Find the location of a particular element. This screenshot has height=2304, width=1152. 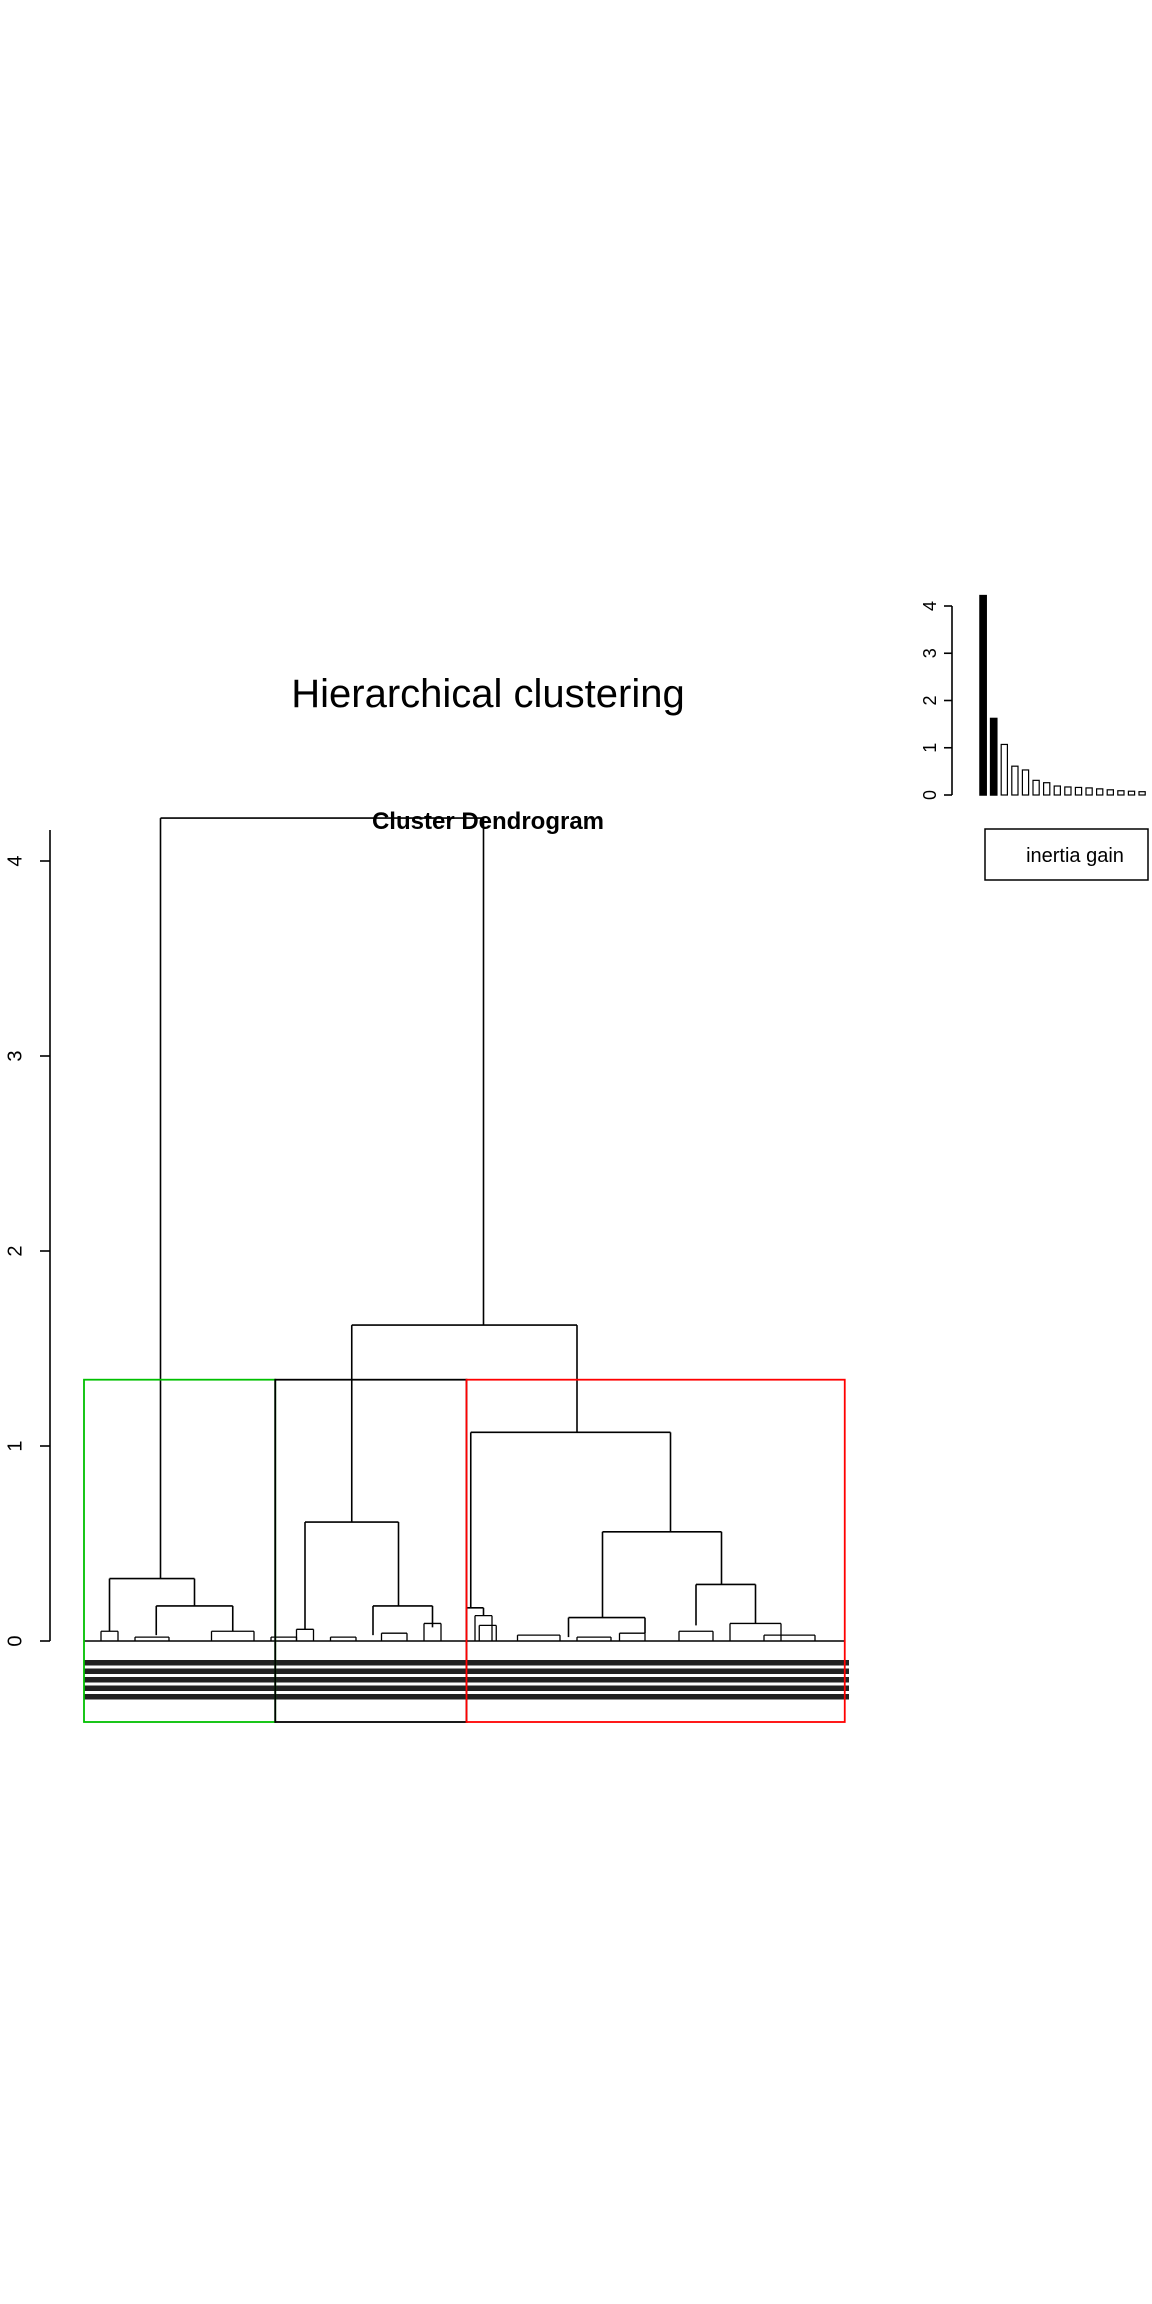

inertia-legend-box is located at coordinates (1066, 854).